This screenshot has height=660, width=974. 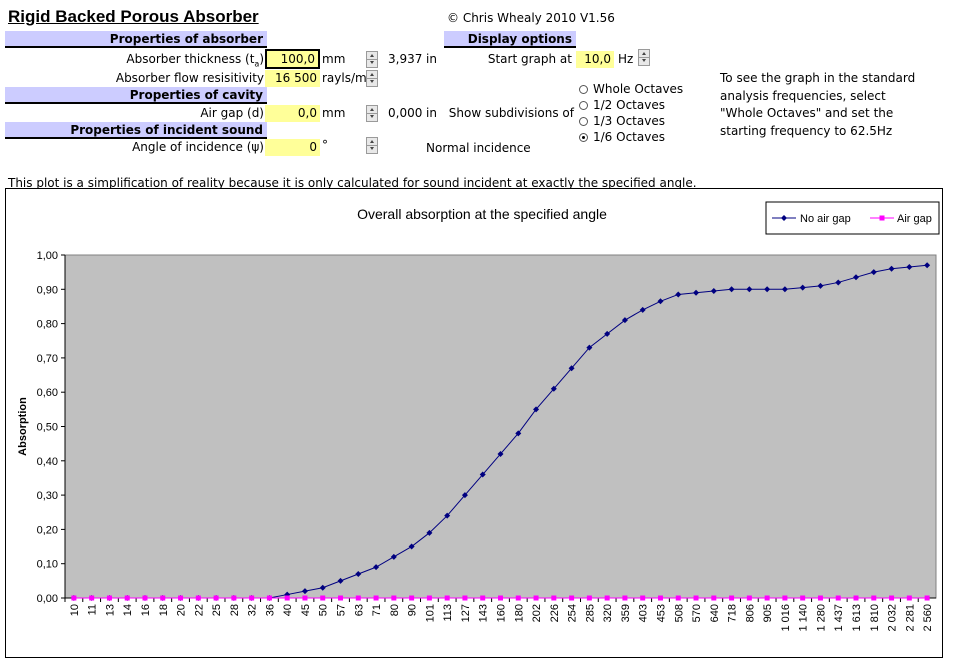 I want to click on radio-whole-octaves: Whole Octaves, so click(x=631, y=89).